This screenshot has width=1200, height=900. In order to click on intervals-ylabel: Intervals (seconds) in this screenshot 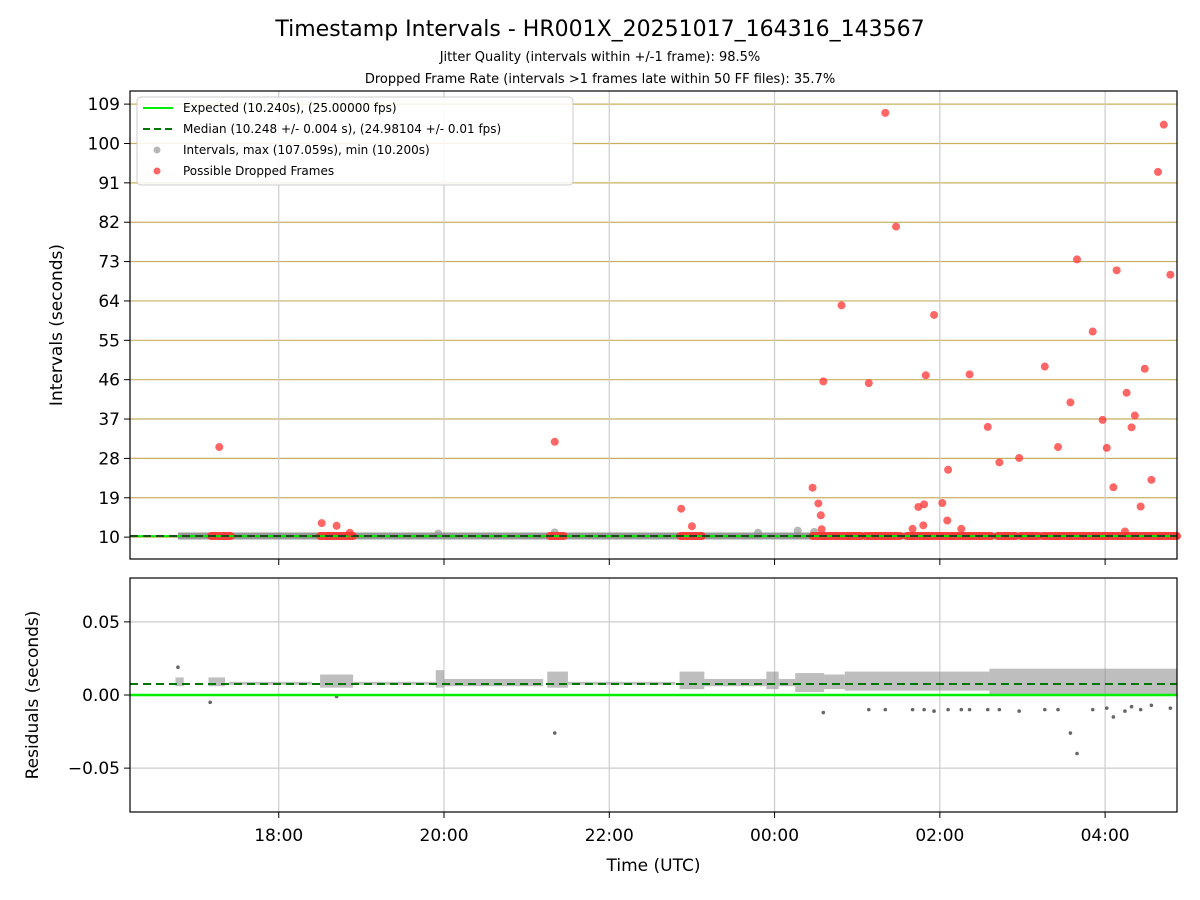, I will do `click(57, 325)`.